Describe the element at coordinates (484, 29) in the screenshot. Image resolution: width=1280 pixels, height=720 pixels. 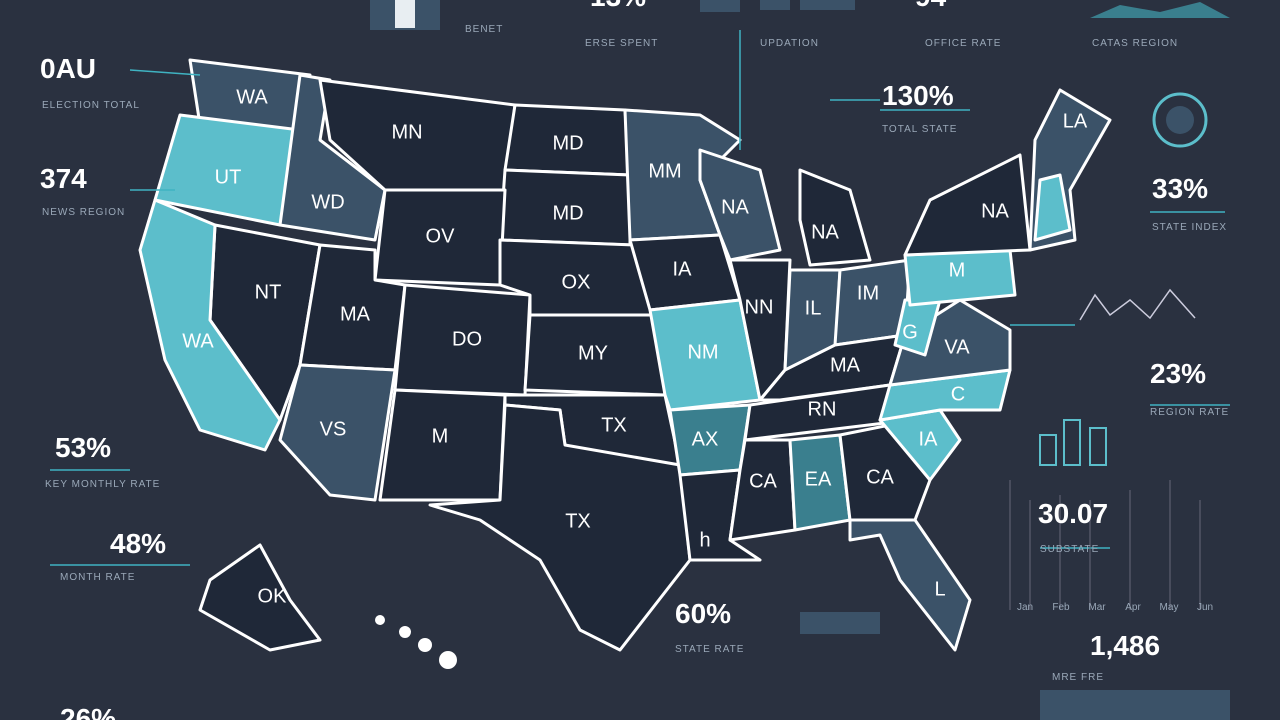
I see `brand: BENET` at that location.